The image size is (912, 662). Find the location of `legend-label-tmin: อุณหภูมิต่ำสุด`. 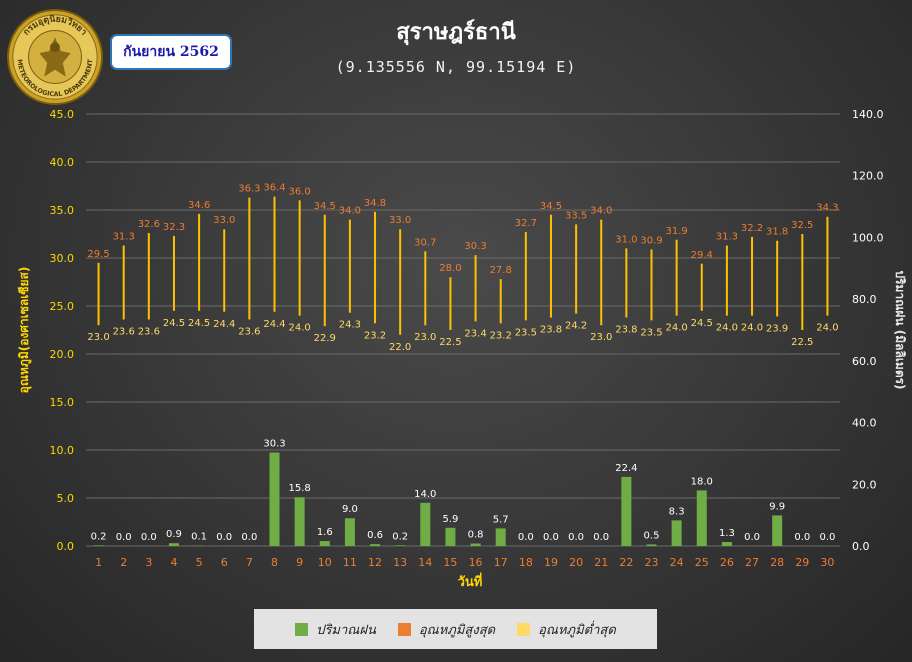

legend-label-tmin: อุณหภูมิต่ำสุด is located at coordinates (577, 630).